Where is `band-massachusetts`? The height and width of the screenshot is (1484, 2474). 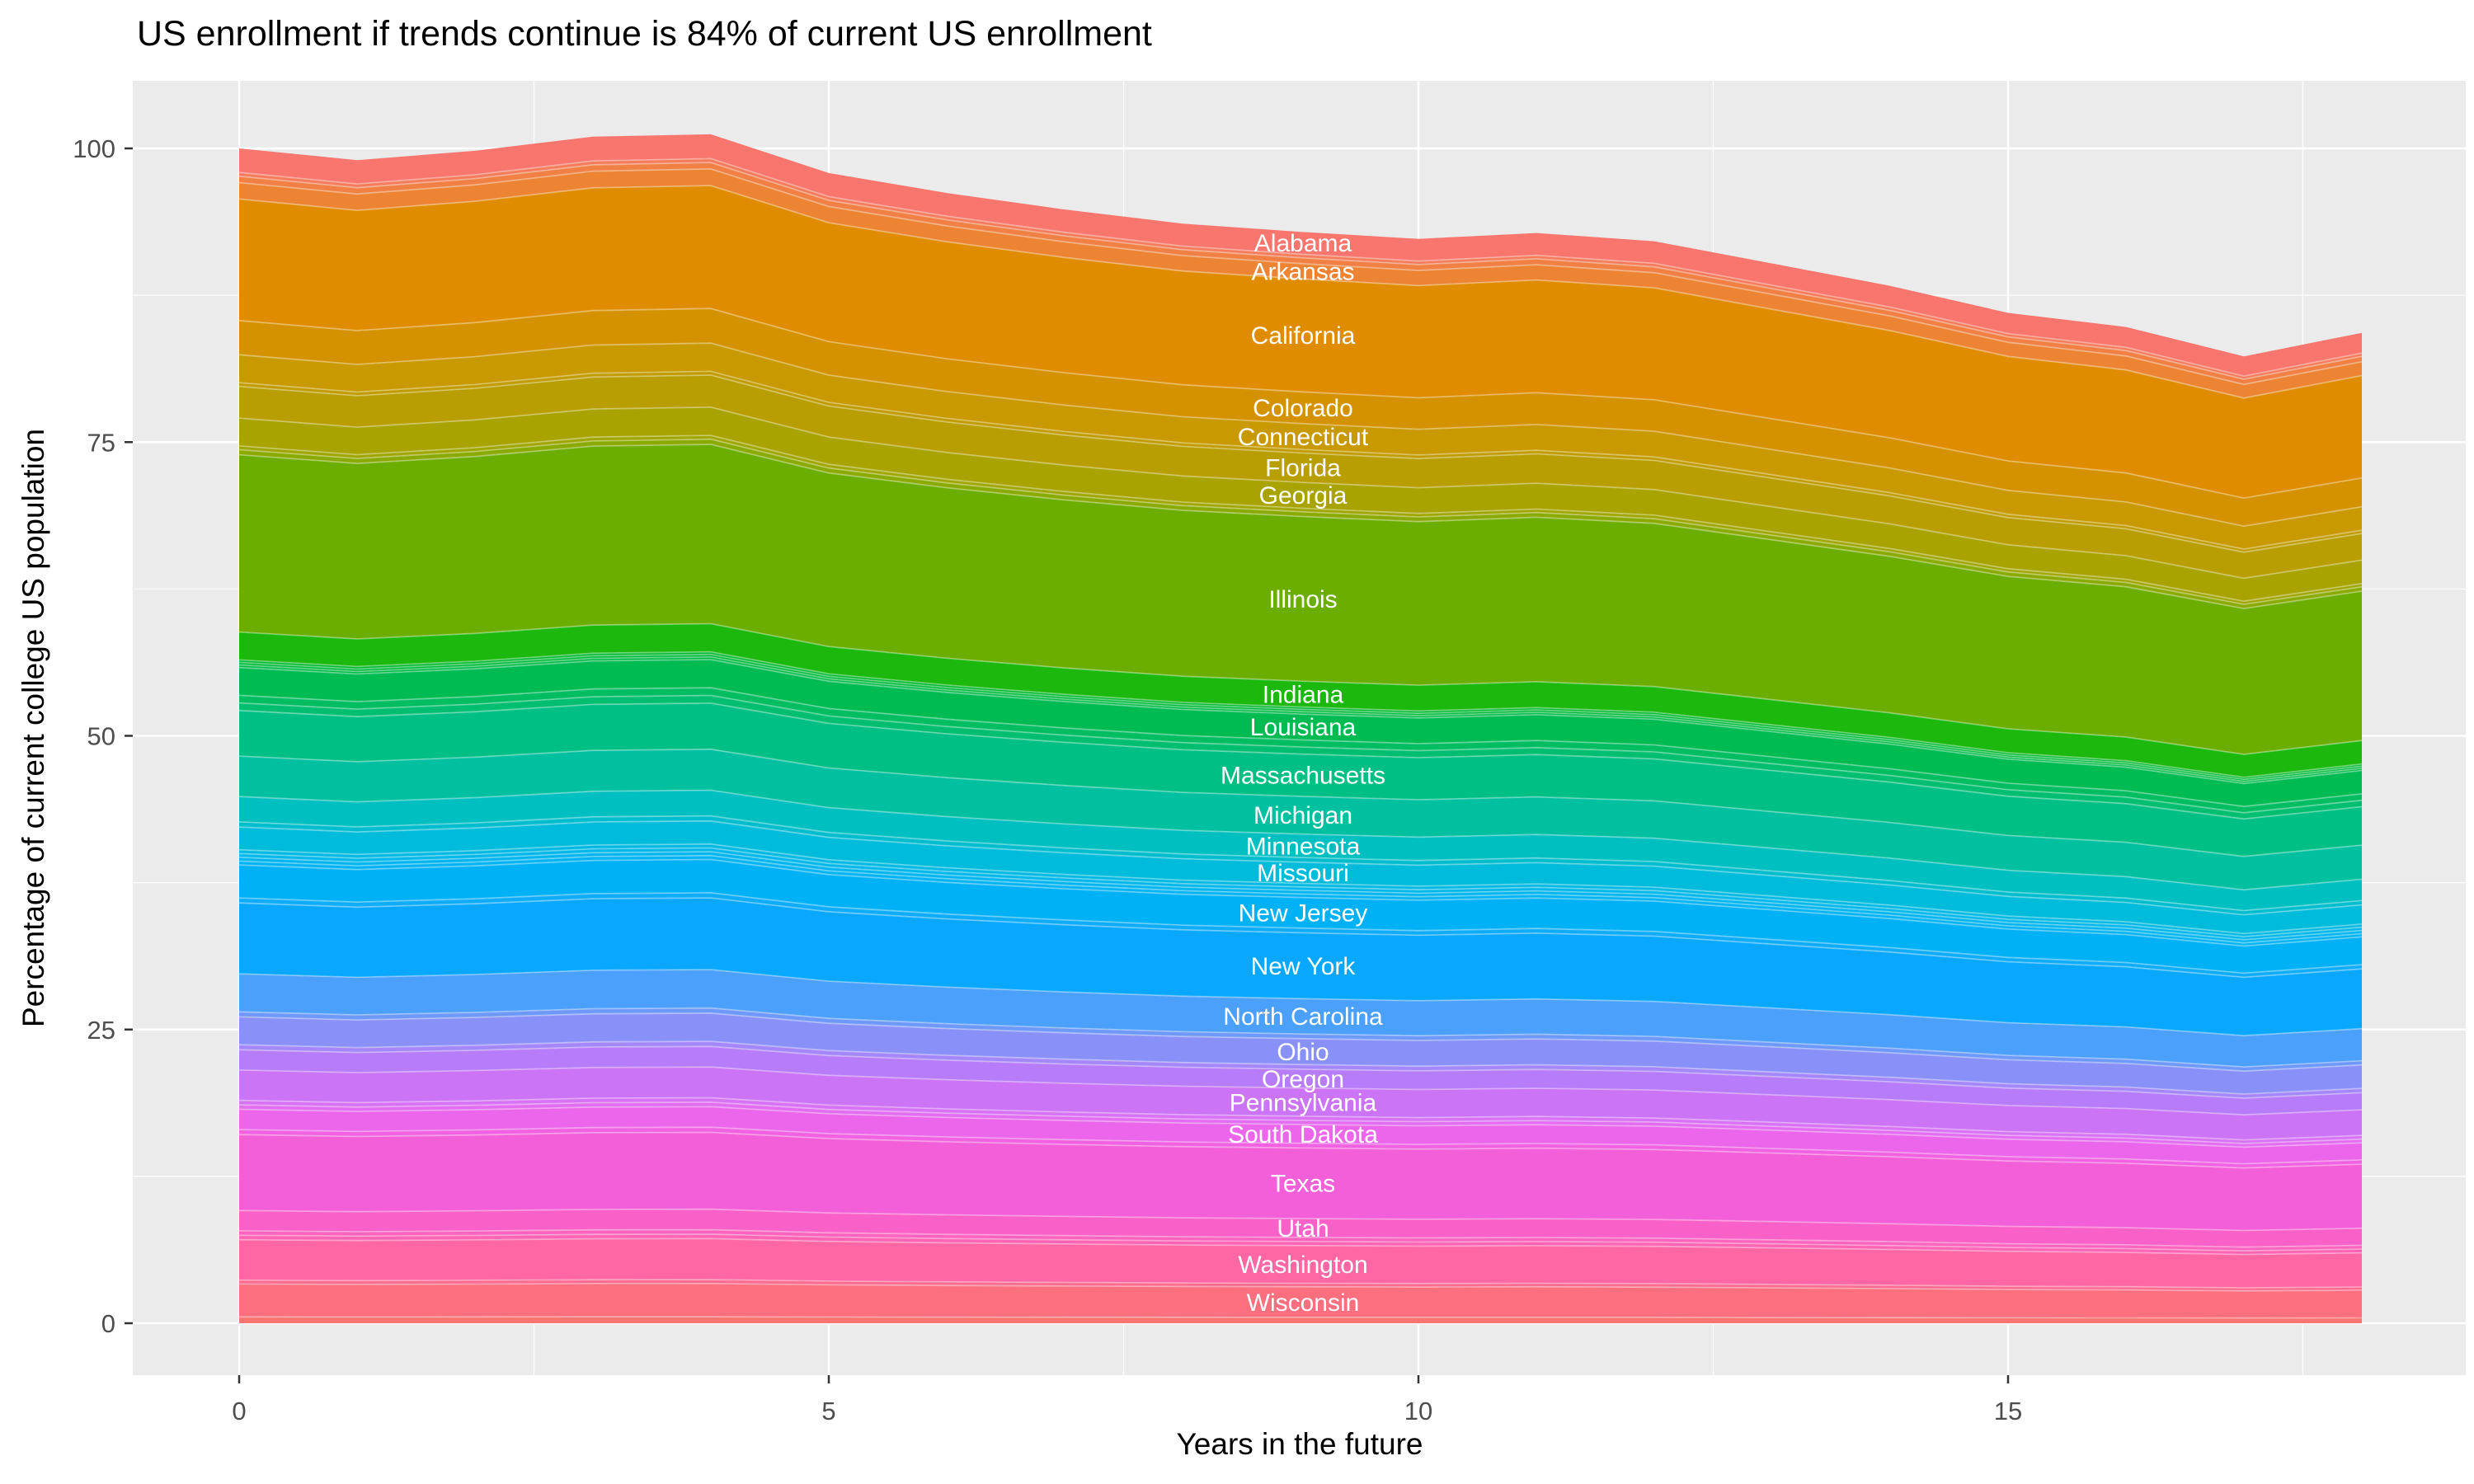 band-massachusetts is located at coordinates (1300, 779).